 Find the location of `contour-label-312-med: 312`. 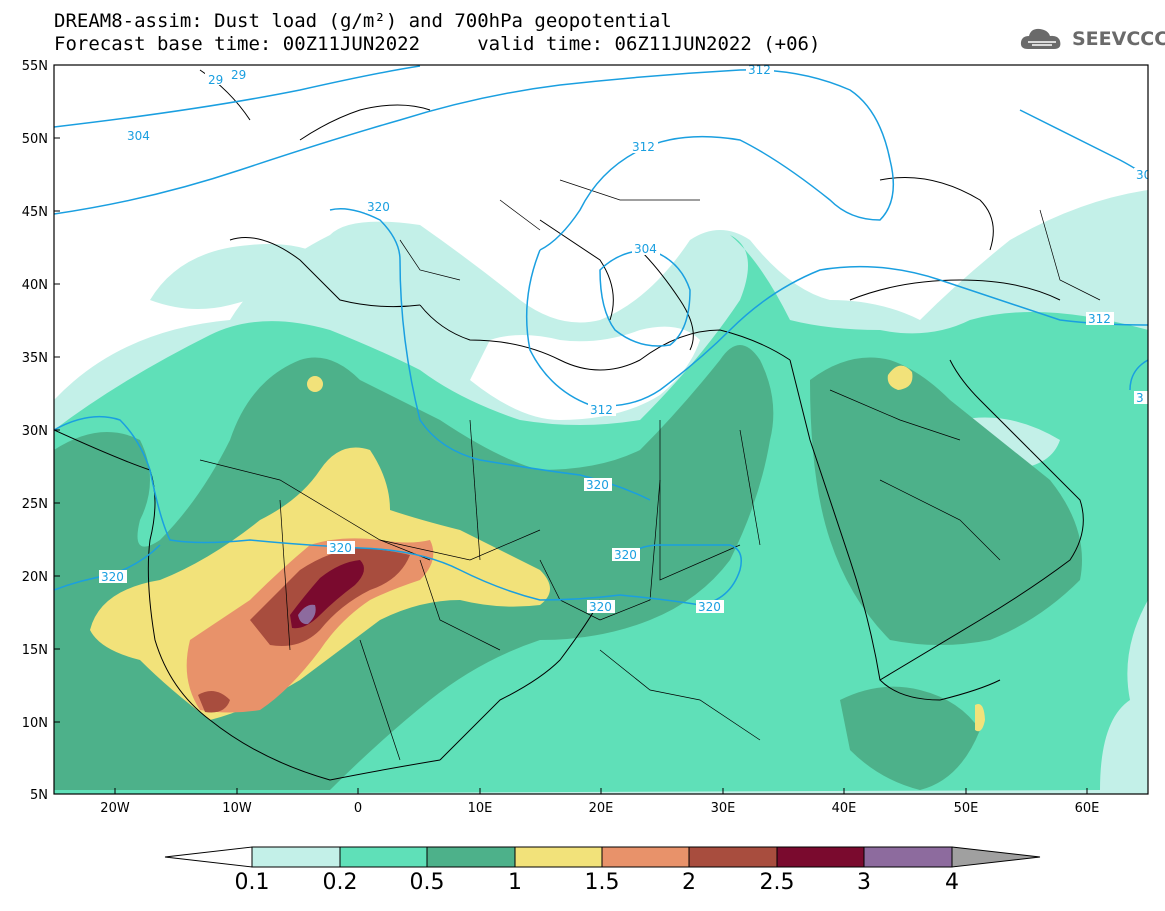

contour-label-312-med: 312 is located at coordinates (601, 410).